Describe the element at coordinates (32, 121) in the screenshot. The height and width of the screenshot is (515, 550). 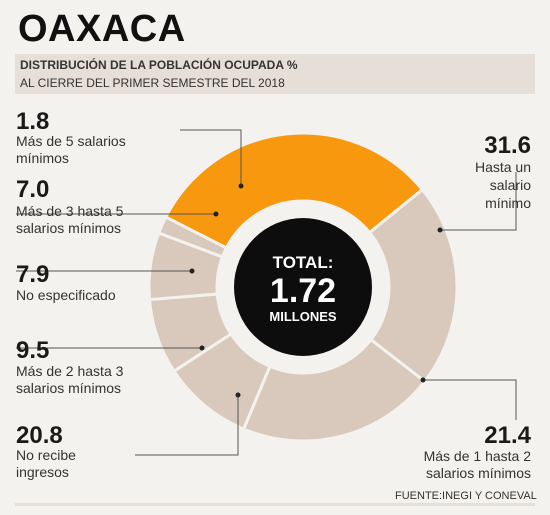
I see `value-label-mas-de-5-salarios-minimos: 1.8` at that location.